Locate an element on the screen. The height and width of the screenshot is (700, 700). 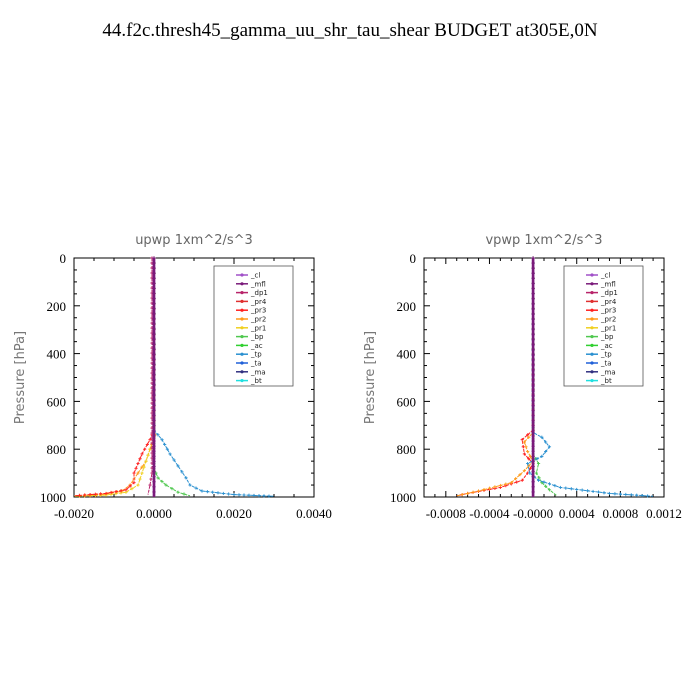
legend-marker_pr2 is located at coordinates (592, 319).